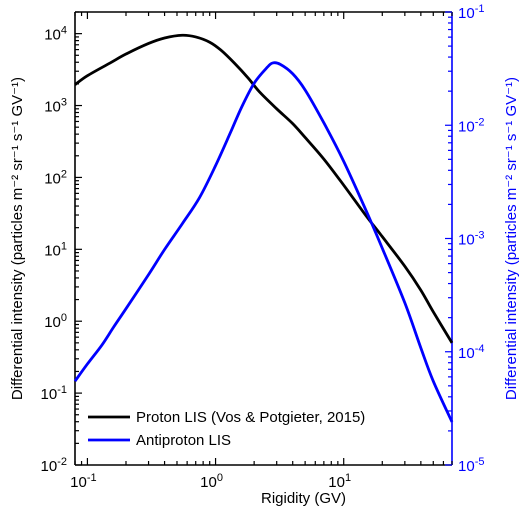 The width and height of the screenshot is (527, 525). Describe the element at coordinates (250, 417) in the screenshot. I see `legend-label-proton: Proton LIS (Vos & Potgieter, 2015)` at that location.